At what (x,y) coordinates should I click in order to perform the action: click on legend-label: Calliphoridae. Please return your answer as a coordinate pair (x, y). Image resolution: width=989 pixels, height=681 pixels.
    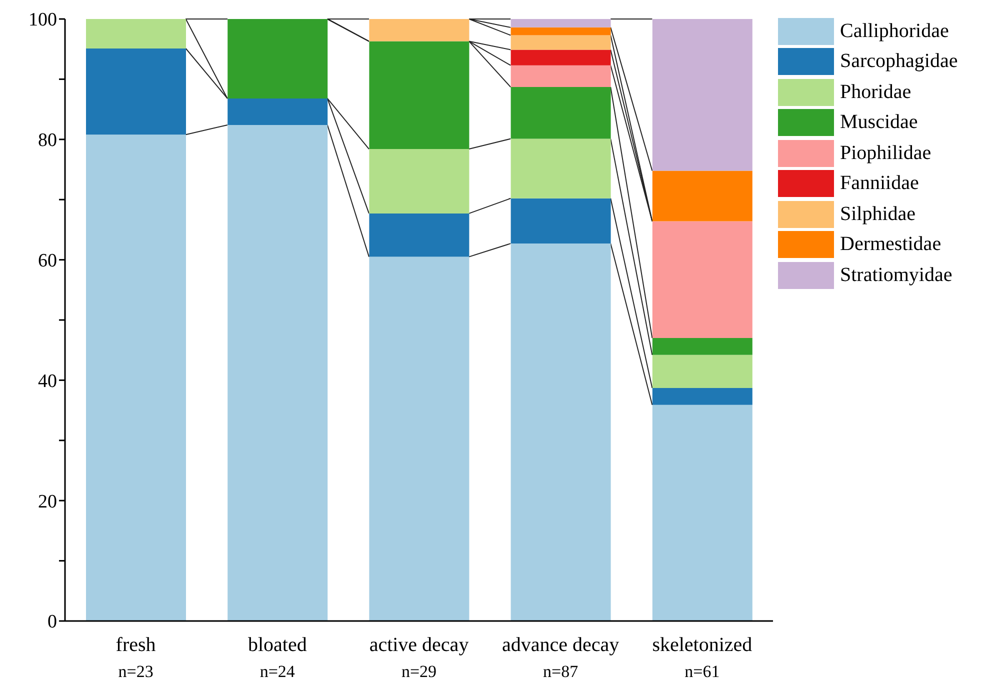
    Looking at the image, I should click on (894, 31).